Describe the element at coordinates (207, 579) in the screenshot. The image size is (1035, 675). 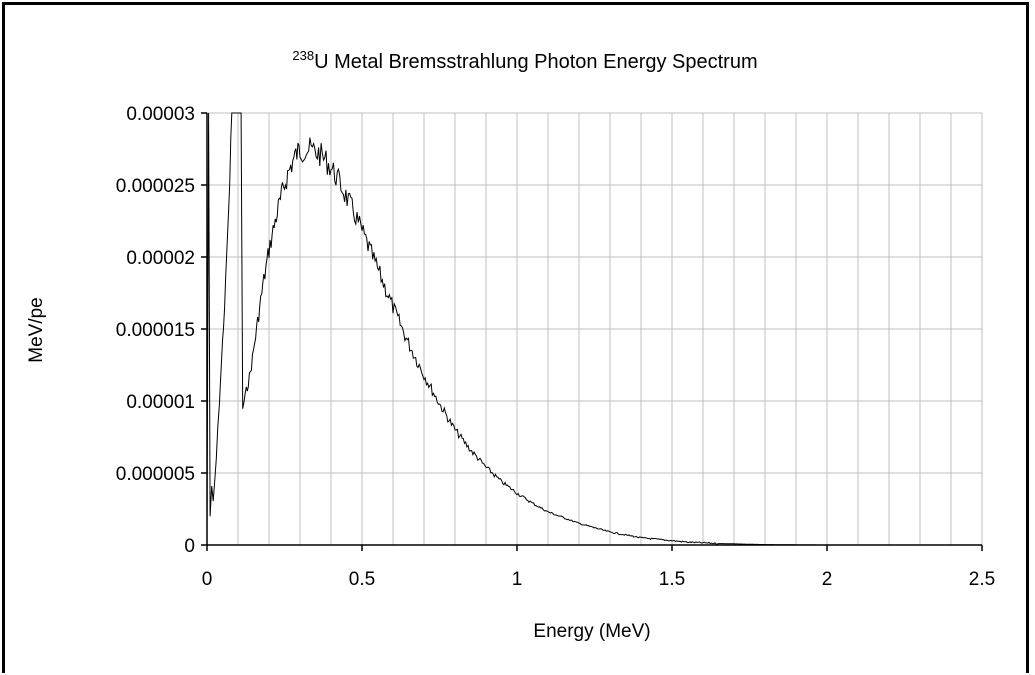
I see `x-tick-label: 0` at that location.